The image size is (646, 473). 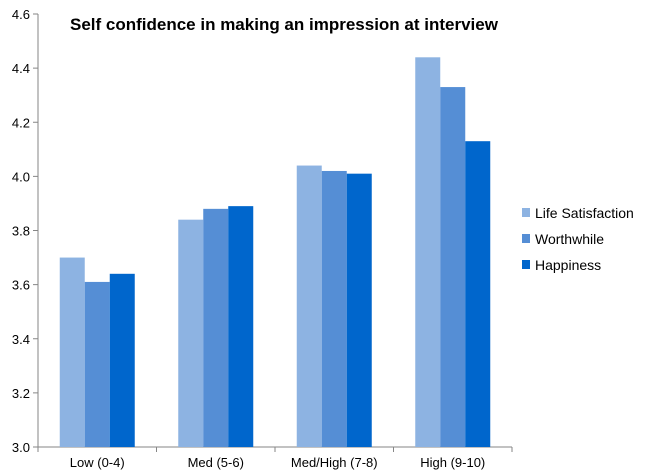 I want to click on y-tick-label: 3.0, so click(x=21, y=447).